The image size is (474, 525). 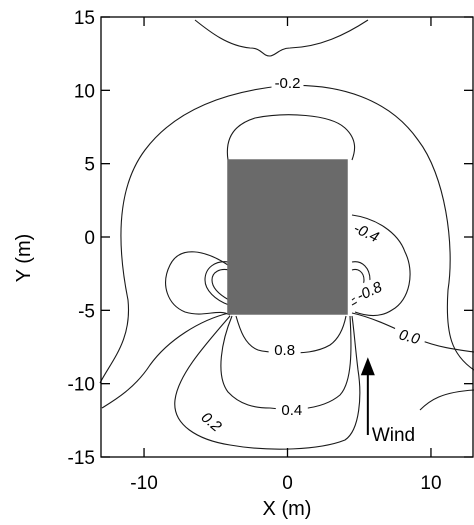 What do you see at coordinates (430, 483) in the screenshot?
I see `x-tick-label-2: 10` at bounding box center [430, 483].